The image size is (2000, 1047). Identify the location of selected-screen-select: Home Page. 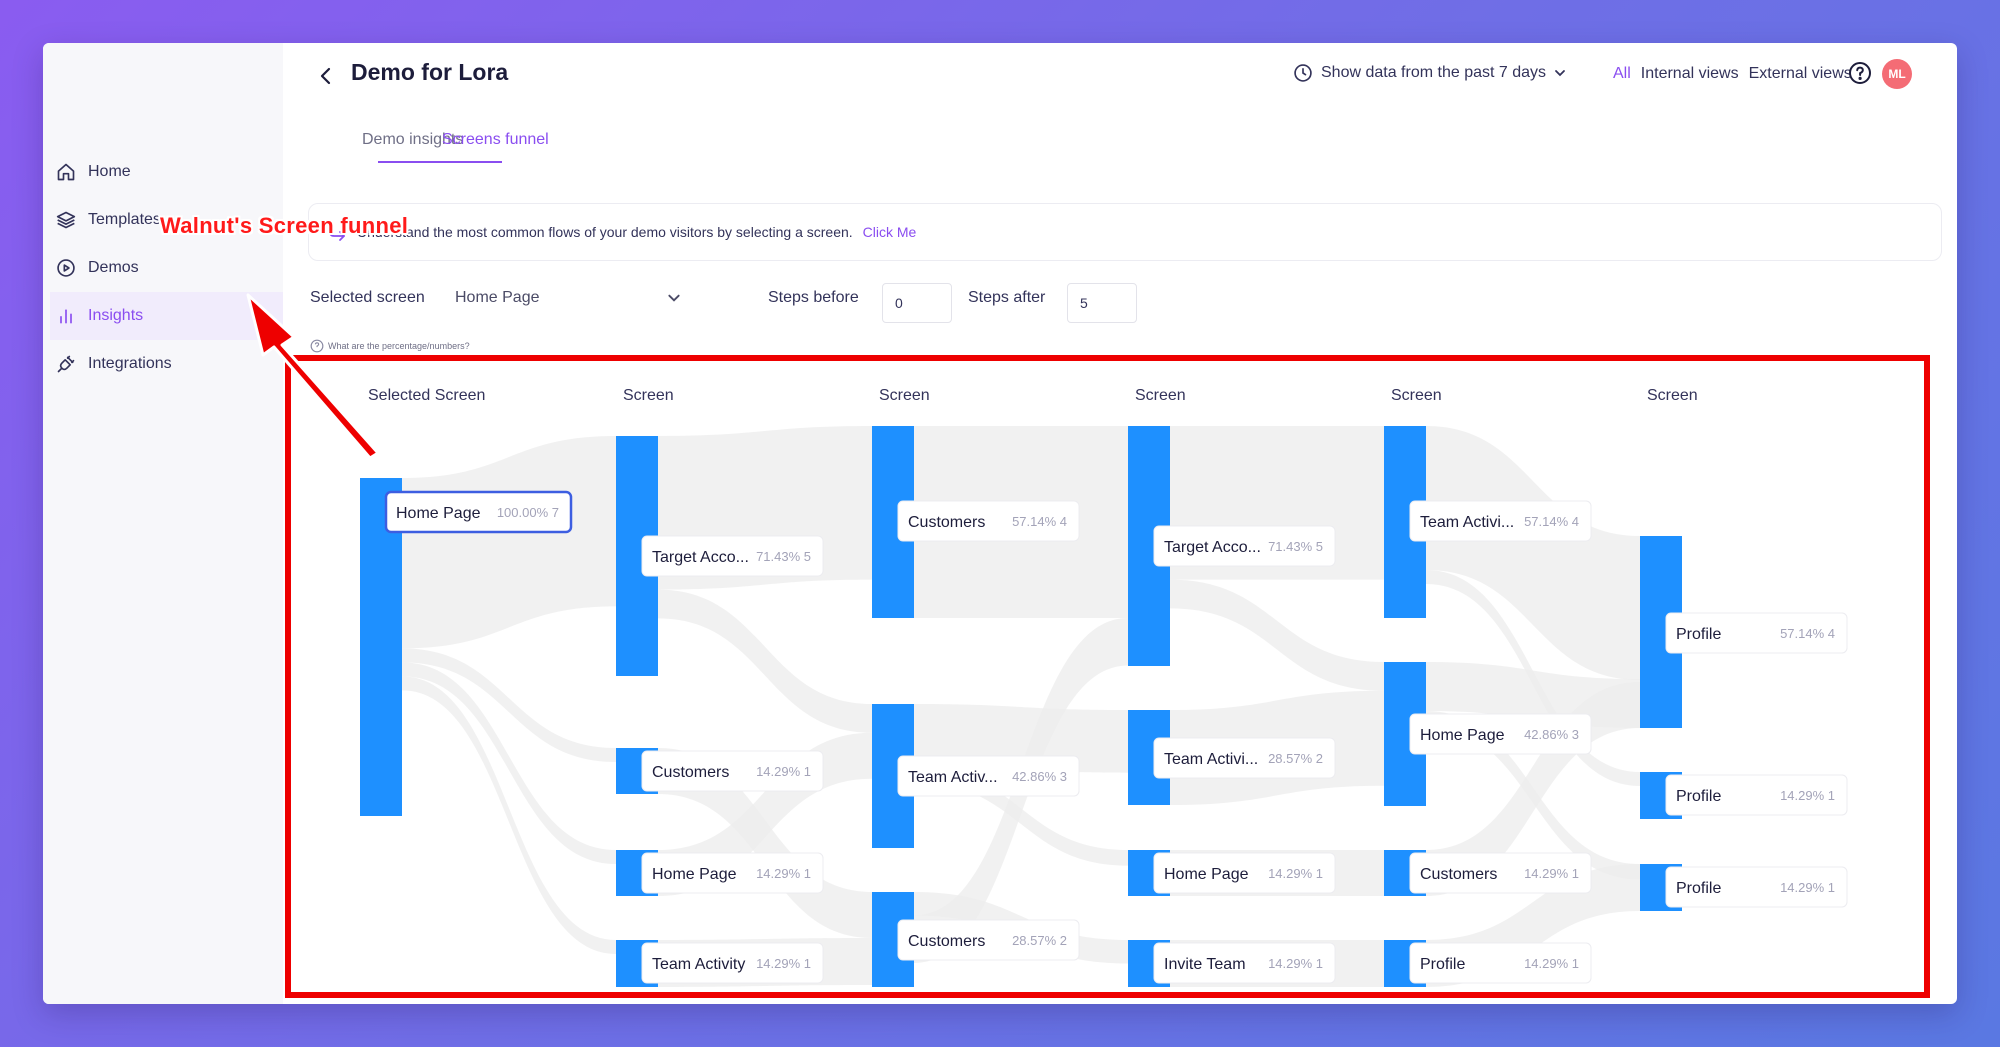
(497, 297).